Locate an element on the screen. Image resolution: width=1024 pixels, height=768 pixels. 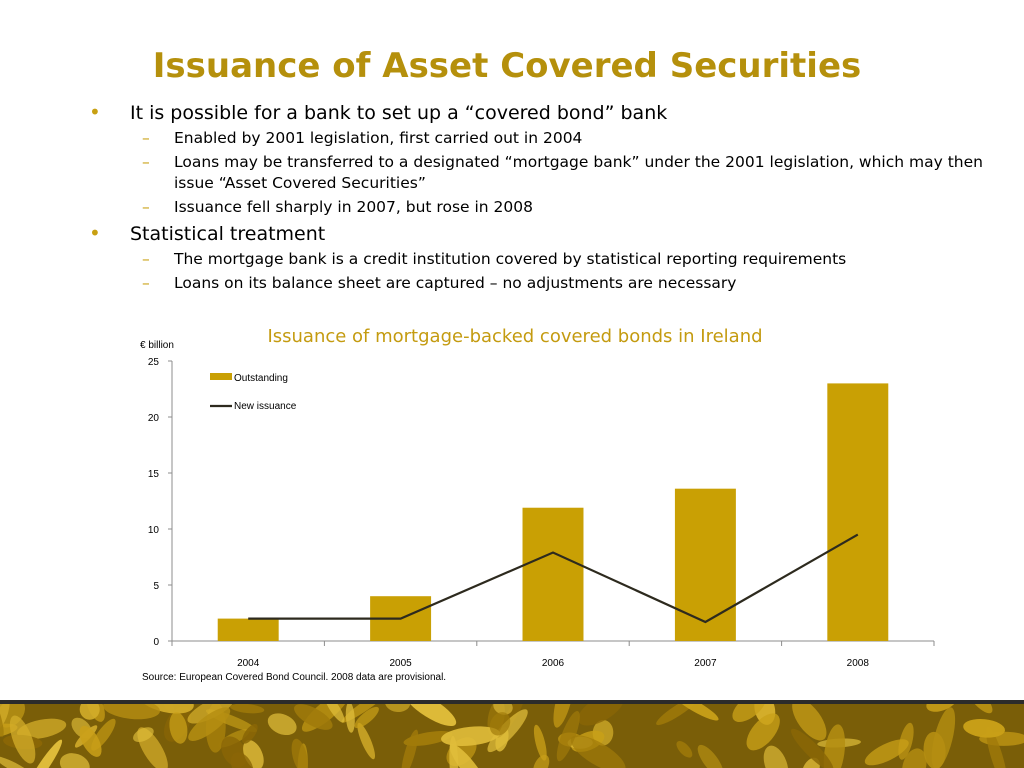
legend-label-new-issuance: New issuance is located at coordinates (265, 406).